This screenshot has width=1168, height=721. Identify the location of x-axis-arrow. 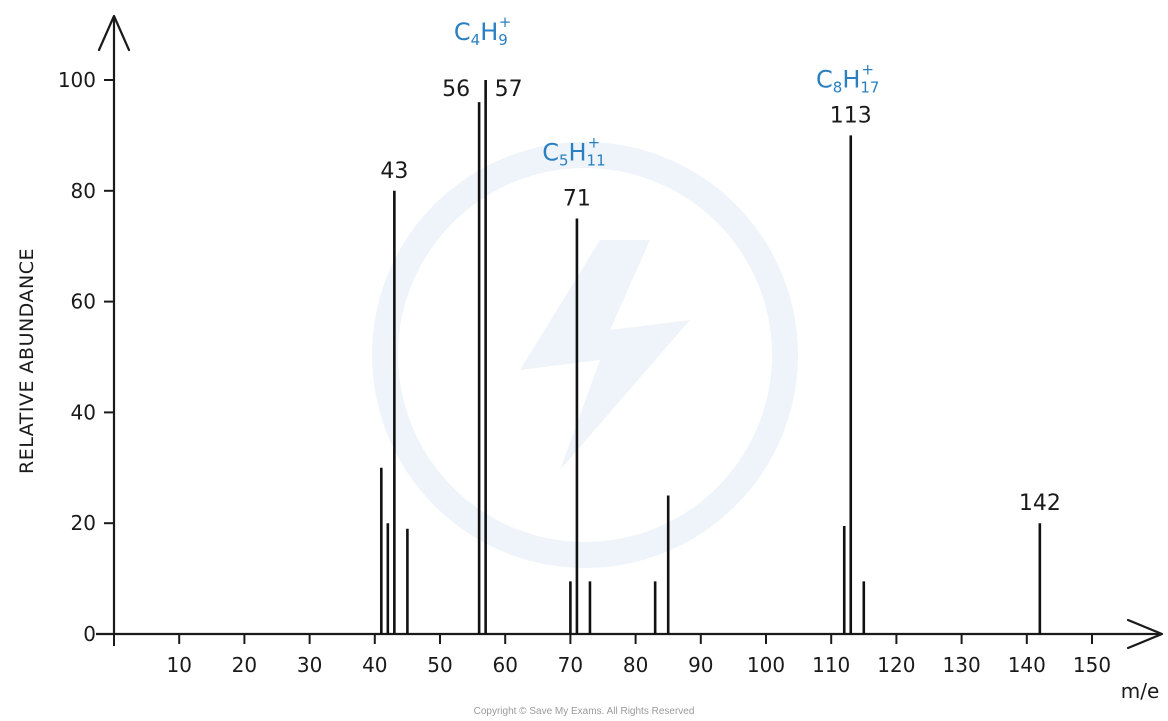
(1145, 634).